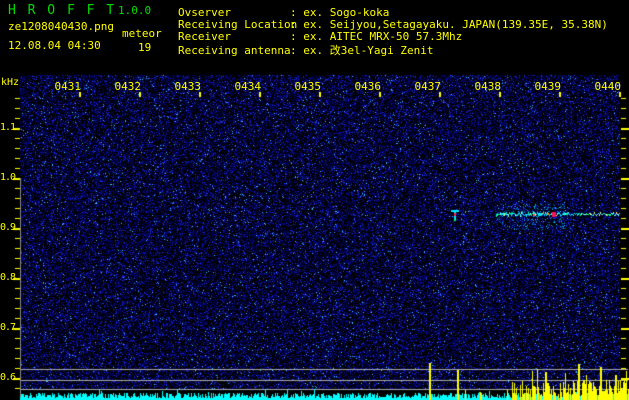 The height and width of the screenshot is (400, 629). I want to click on info-value: ex. 改3el-Yagi Zenit, so click(368, 50).